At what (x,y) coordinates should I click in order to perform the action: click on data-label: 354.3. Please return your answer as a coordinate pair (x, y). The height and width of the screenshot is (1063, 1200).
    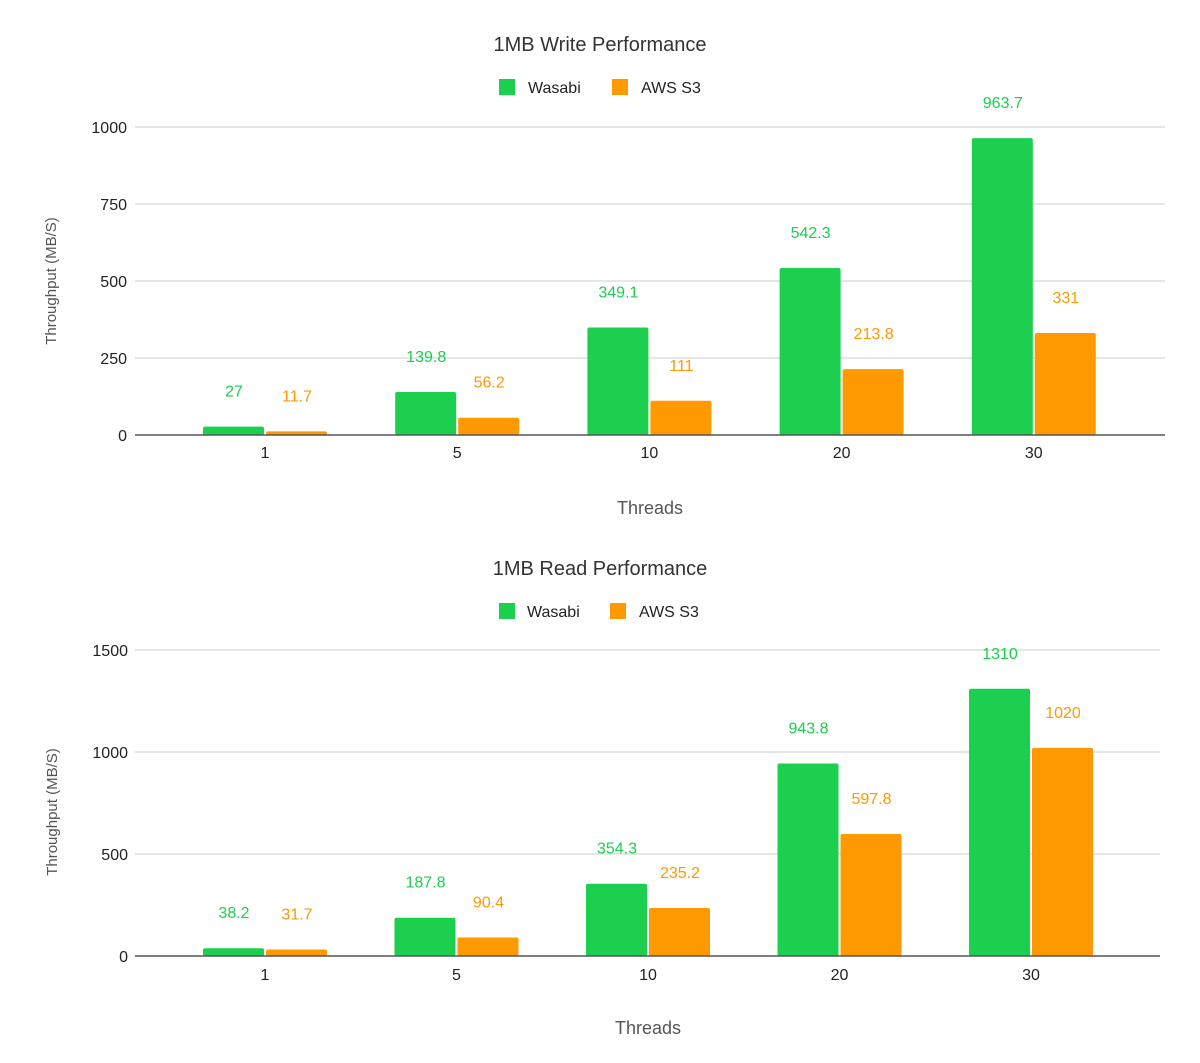
    Looking at the image, I should click on (617, 849).